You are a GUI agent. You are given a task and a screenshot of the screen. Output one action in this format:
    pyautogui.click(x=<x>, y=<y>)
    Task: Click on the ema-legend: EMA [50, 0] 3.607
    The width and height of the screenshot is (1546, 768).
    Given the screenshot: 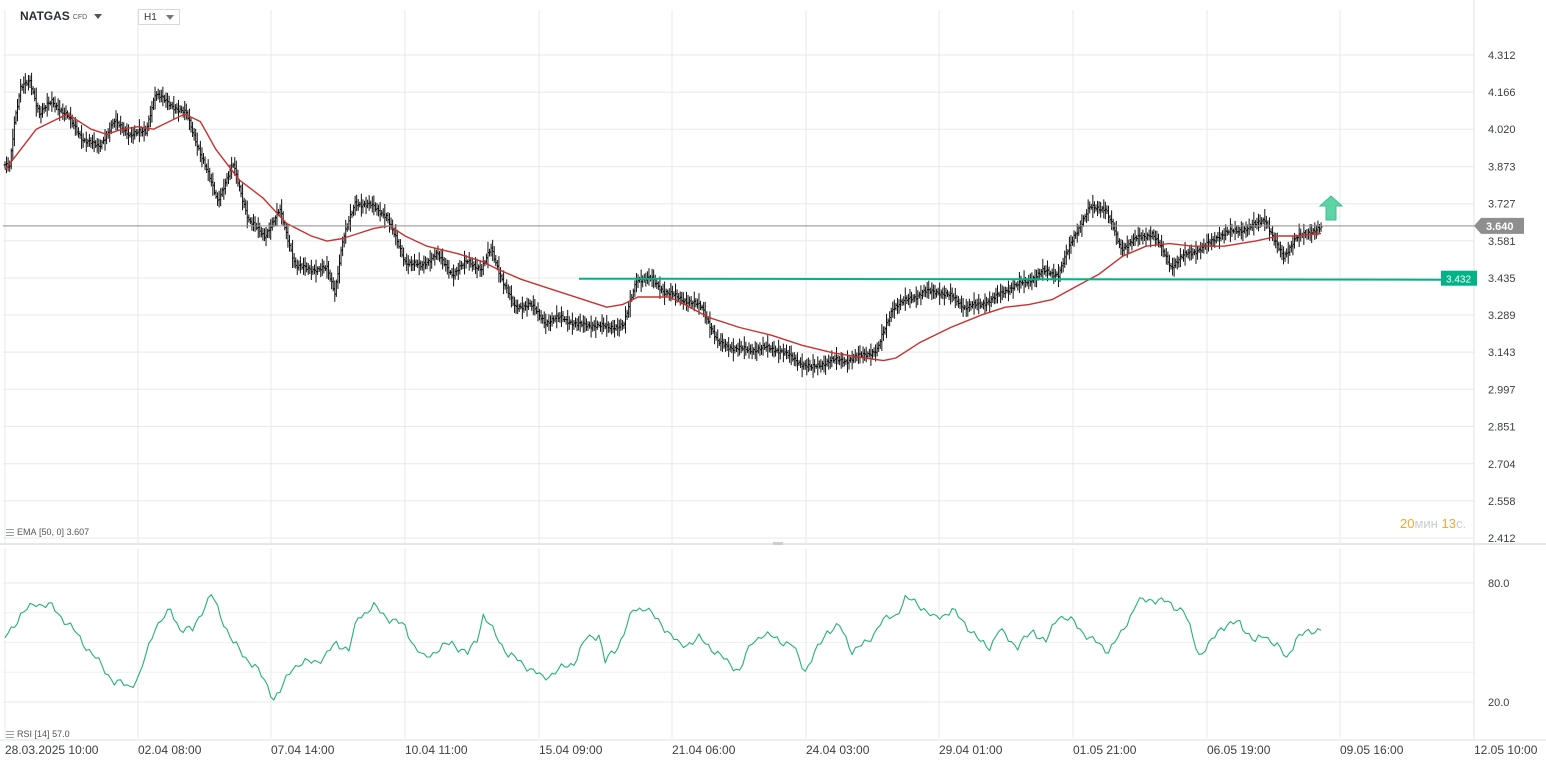 What is the action you would take?
    pyautogui.click(x=47, y=532)
    